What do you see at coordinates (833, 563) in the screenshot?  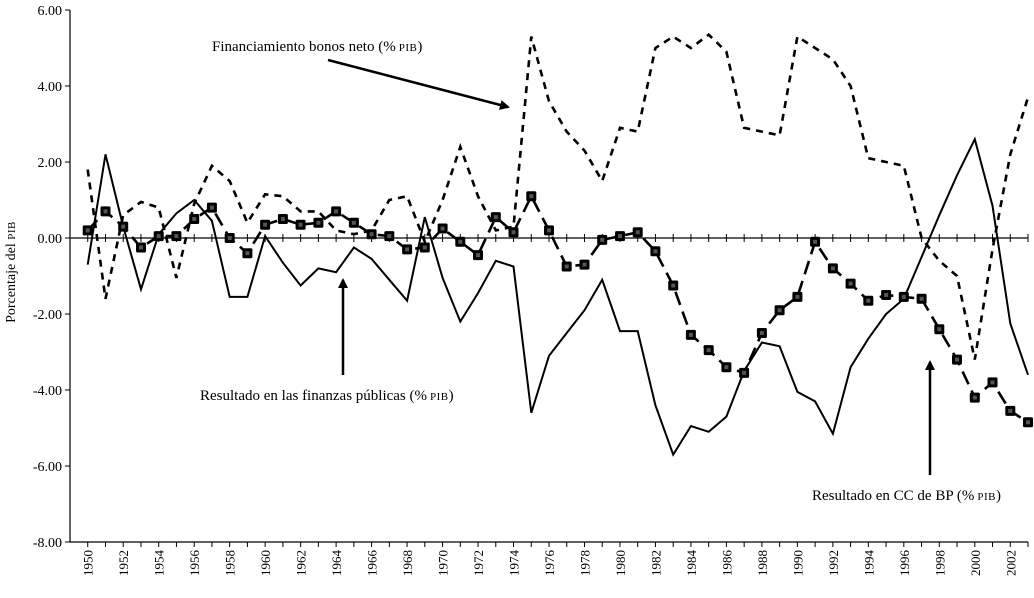 I see `x-tick-label: 1992` at bounding box center [833, 563].